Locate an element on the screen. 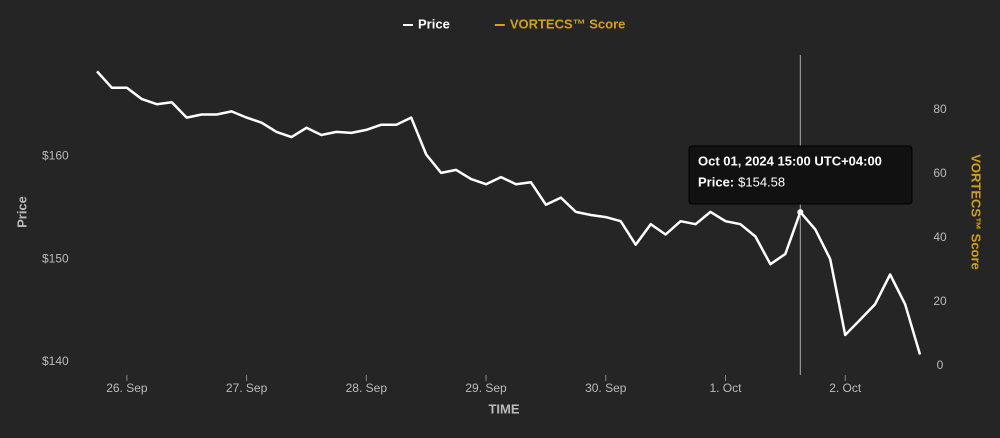 This screenshot has width=1000, height=438. y-tick-label: $140 is located at coordinates (55, 361).